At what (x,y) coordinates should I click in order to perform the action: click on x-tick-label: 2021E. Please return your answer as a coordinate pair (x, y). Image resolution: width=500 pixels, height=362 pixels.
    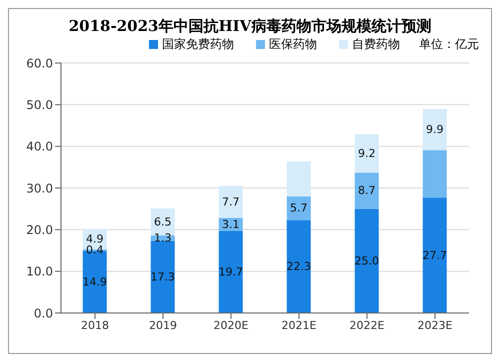
    Looking at the image, I should click on (299, 325).